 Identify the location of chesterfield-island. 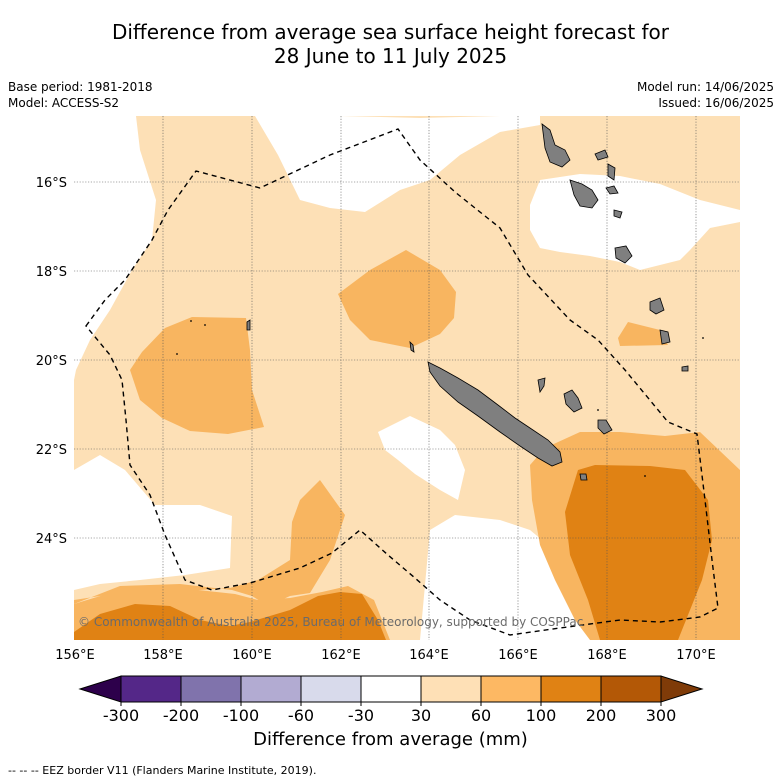
(248, 325).